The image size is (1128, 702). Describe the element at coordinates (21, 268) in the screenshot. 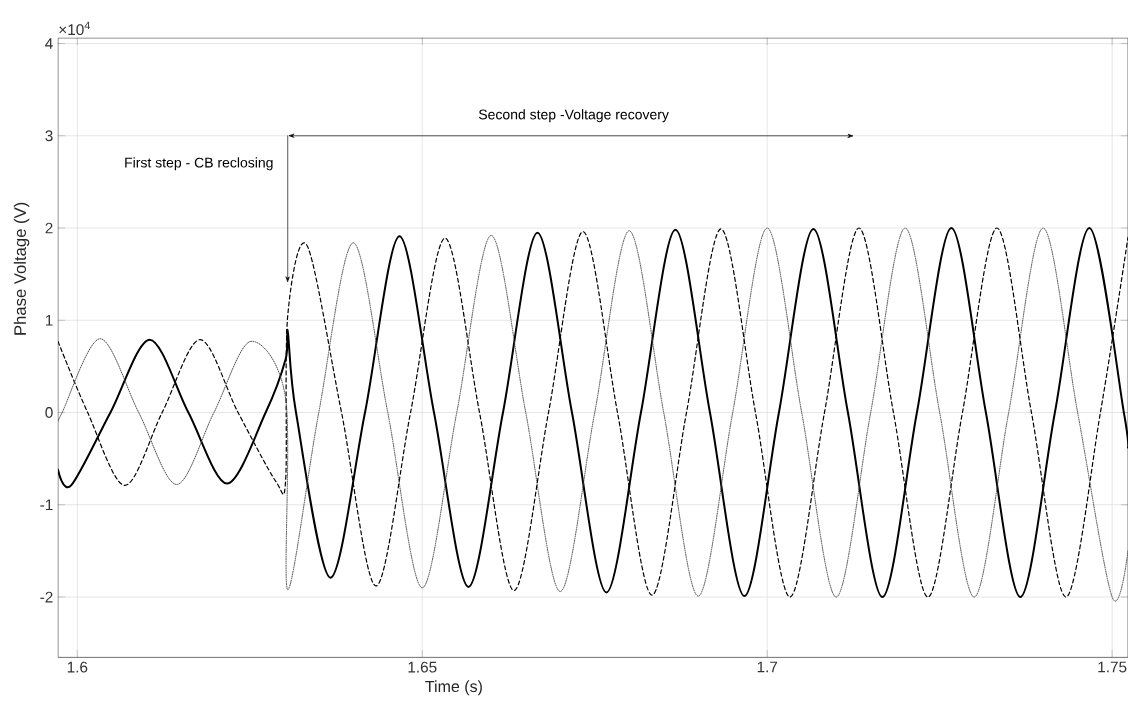

I see `y-axis-title: Phase Voltage (V)` at that location.